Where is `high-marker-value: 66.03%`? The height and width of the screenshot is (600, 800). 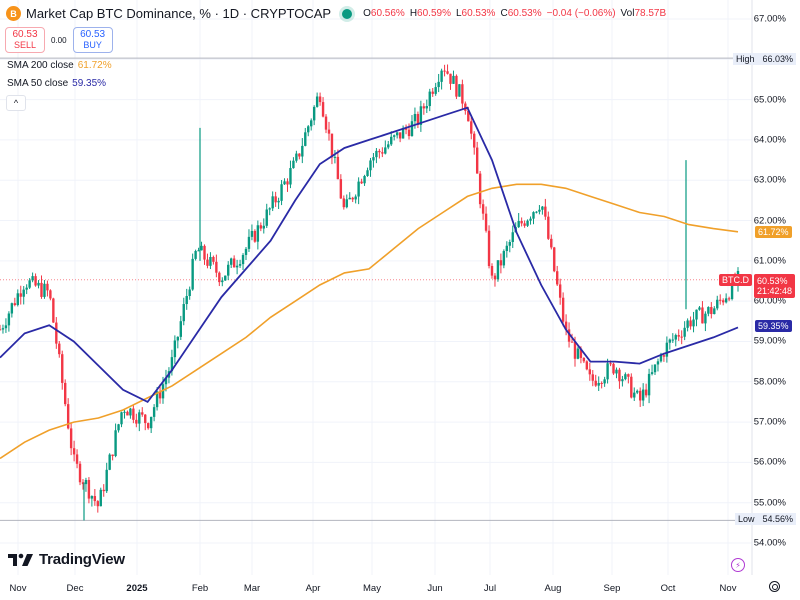
high-marker-value: 66.03% is located at coordinates (777, 59).